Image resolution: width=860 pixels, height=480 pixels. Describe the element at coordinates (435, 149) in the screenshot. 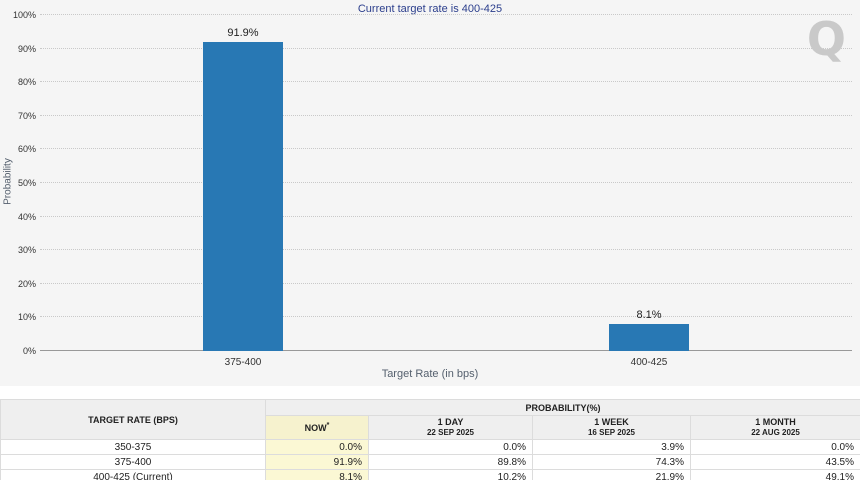

I see `gridline: 60%` at that location.